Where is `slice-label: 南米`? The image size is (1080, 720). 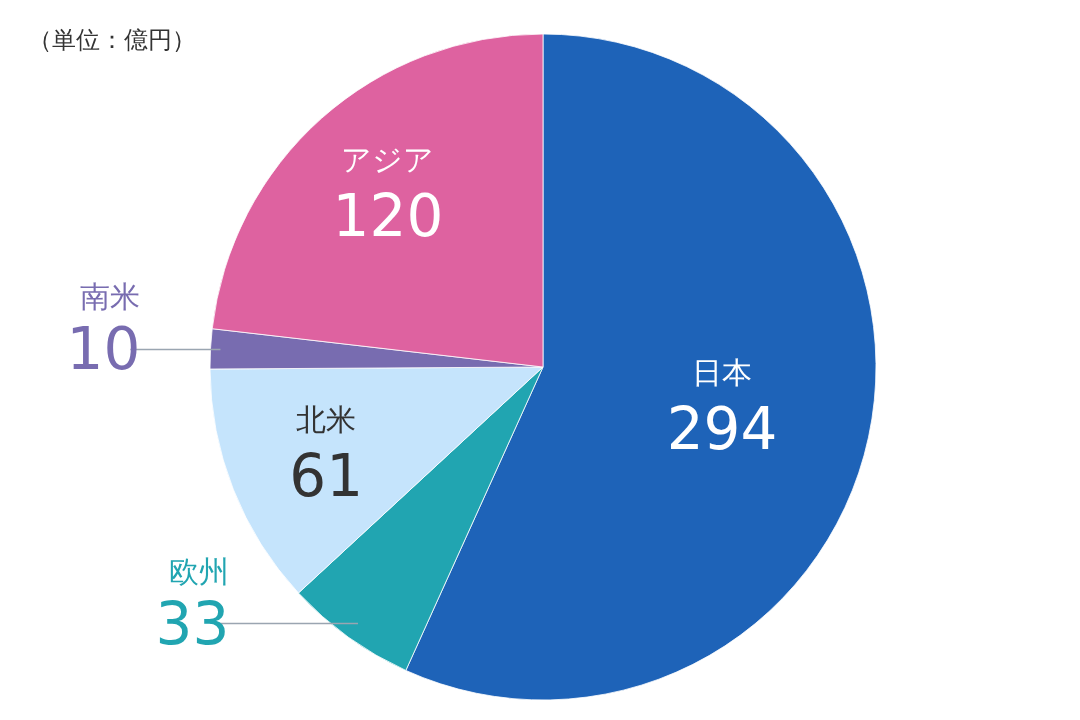
slice-label: 南米 is located at coordinates (110, 297).